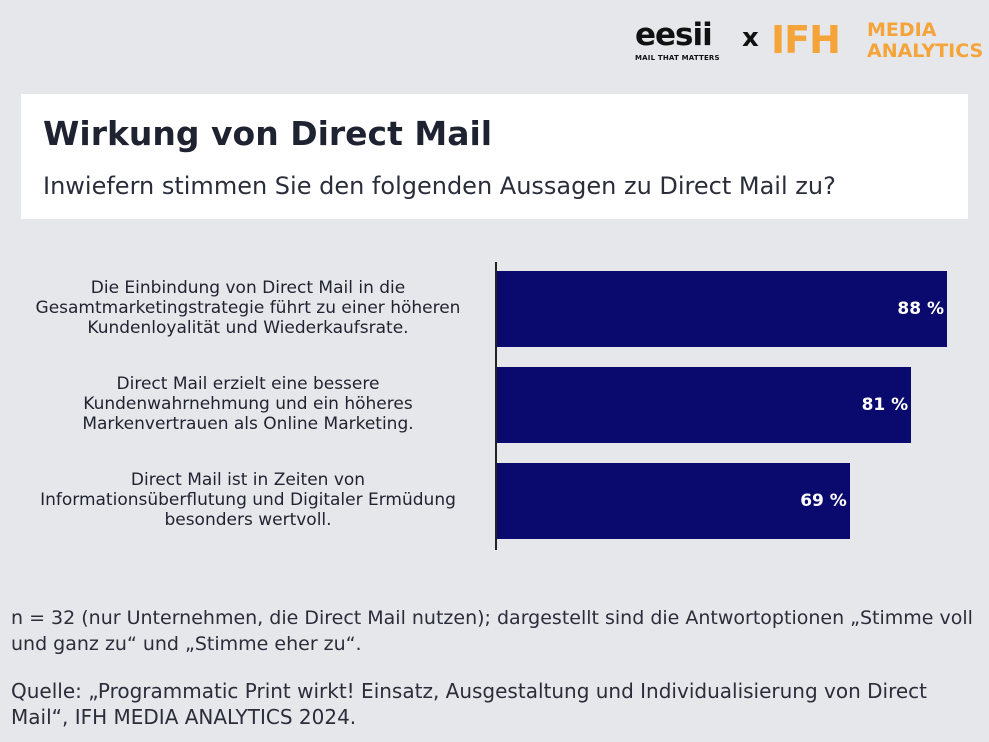  I want to click on ifh-sub-line1: MEDIA, so click(902, 30).